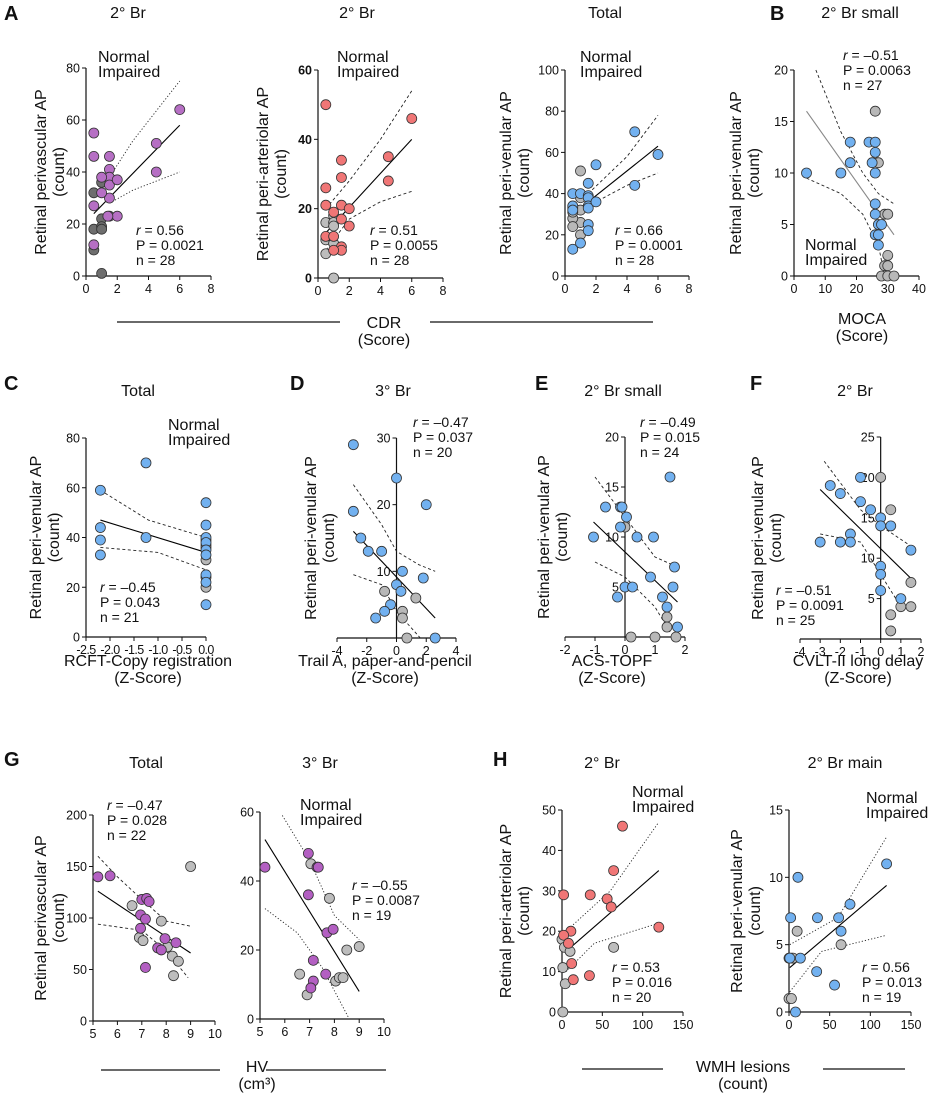 The width and height of the screenshot is (941, 1098). I want to click on panel-title: 3° Br, so click(393, 391).